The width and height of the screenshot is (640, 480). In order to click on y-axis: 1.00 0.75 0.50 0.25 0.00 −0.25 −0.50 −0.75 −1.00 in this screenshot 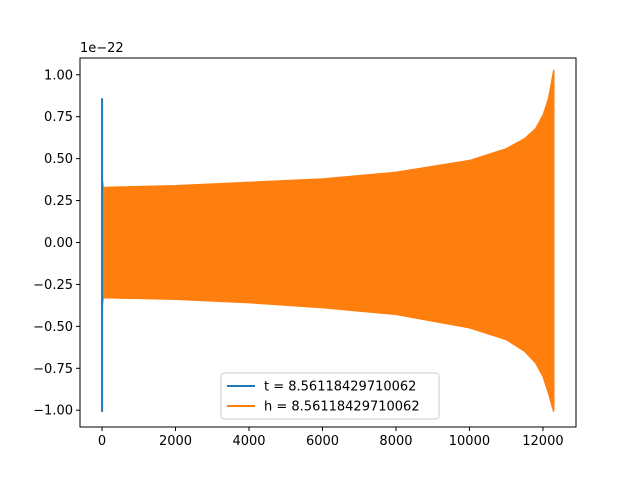, I will do `click(56, 243)`.